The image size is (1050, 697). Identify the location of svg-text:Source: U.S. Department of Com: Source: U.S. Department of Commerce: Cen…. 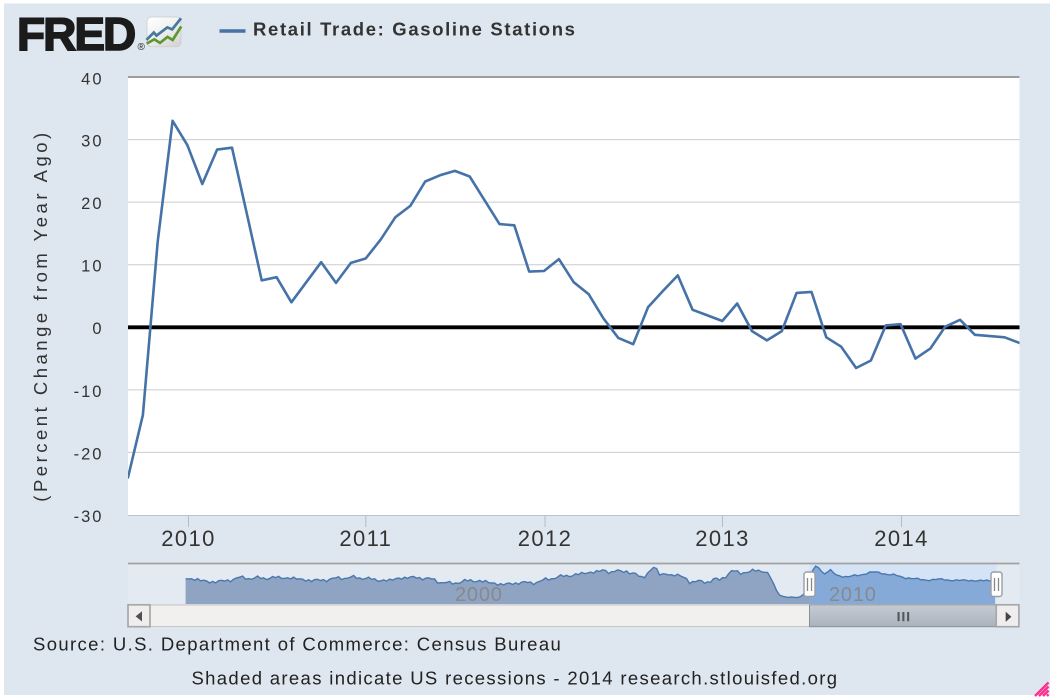
(297, 644).